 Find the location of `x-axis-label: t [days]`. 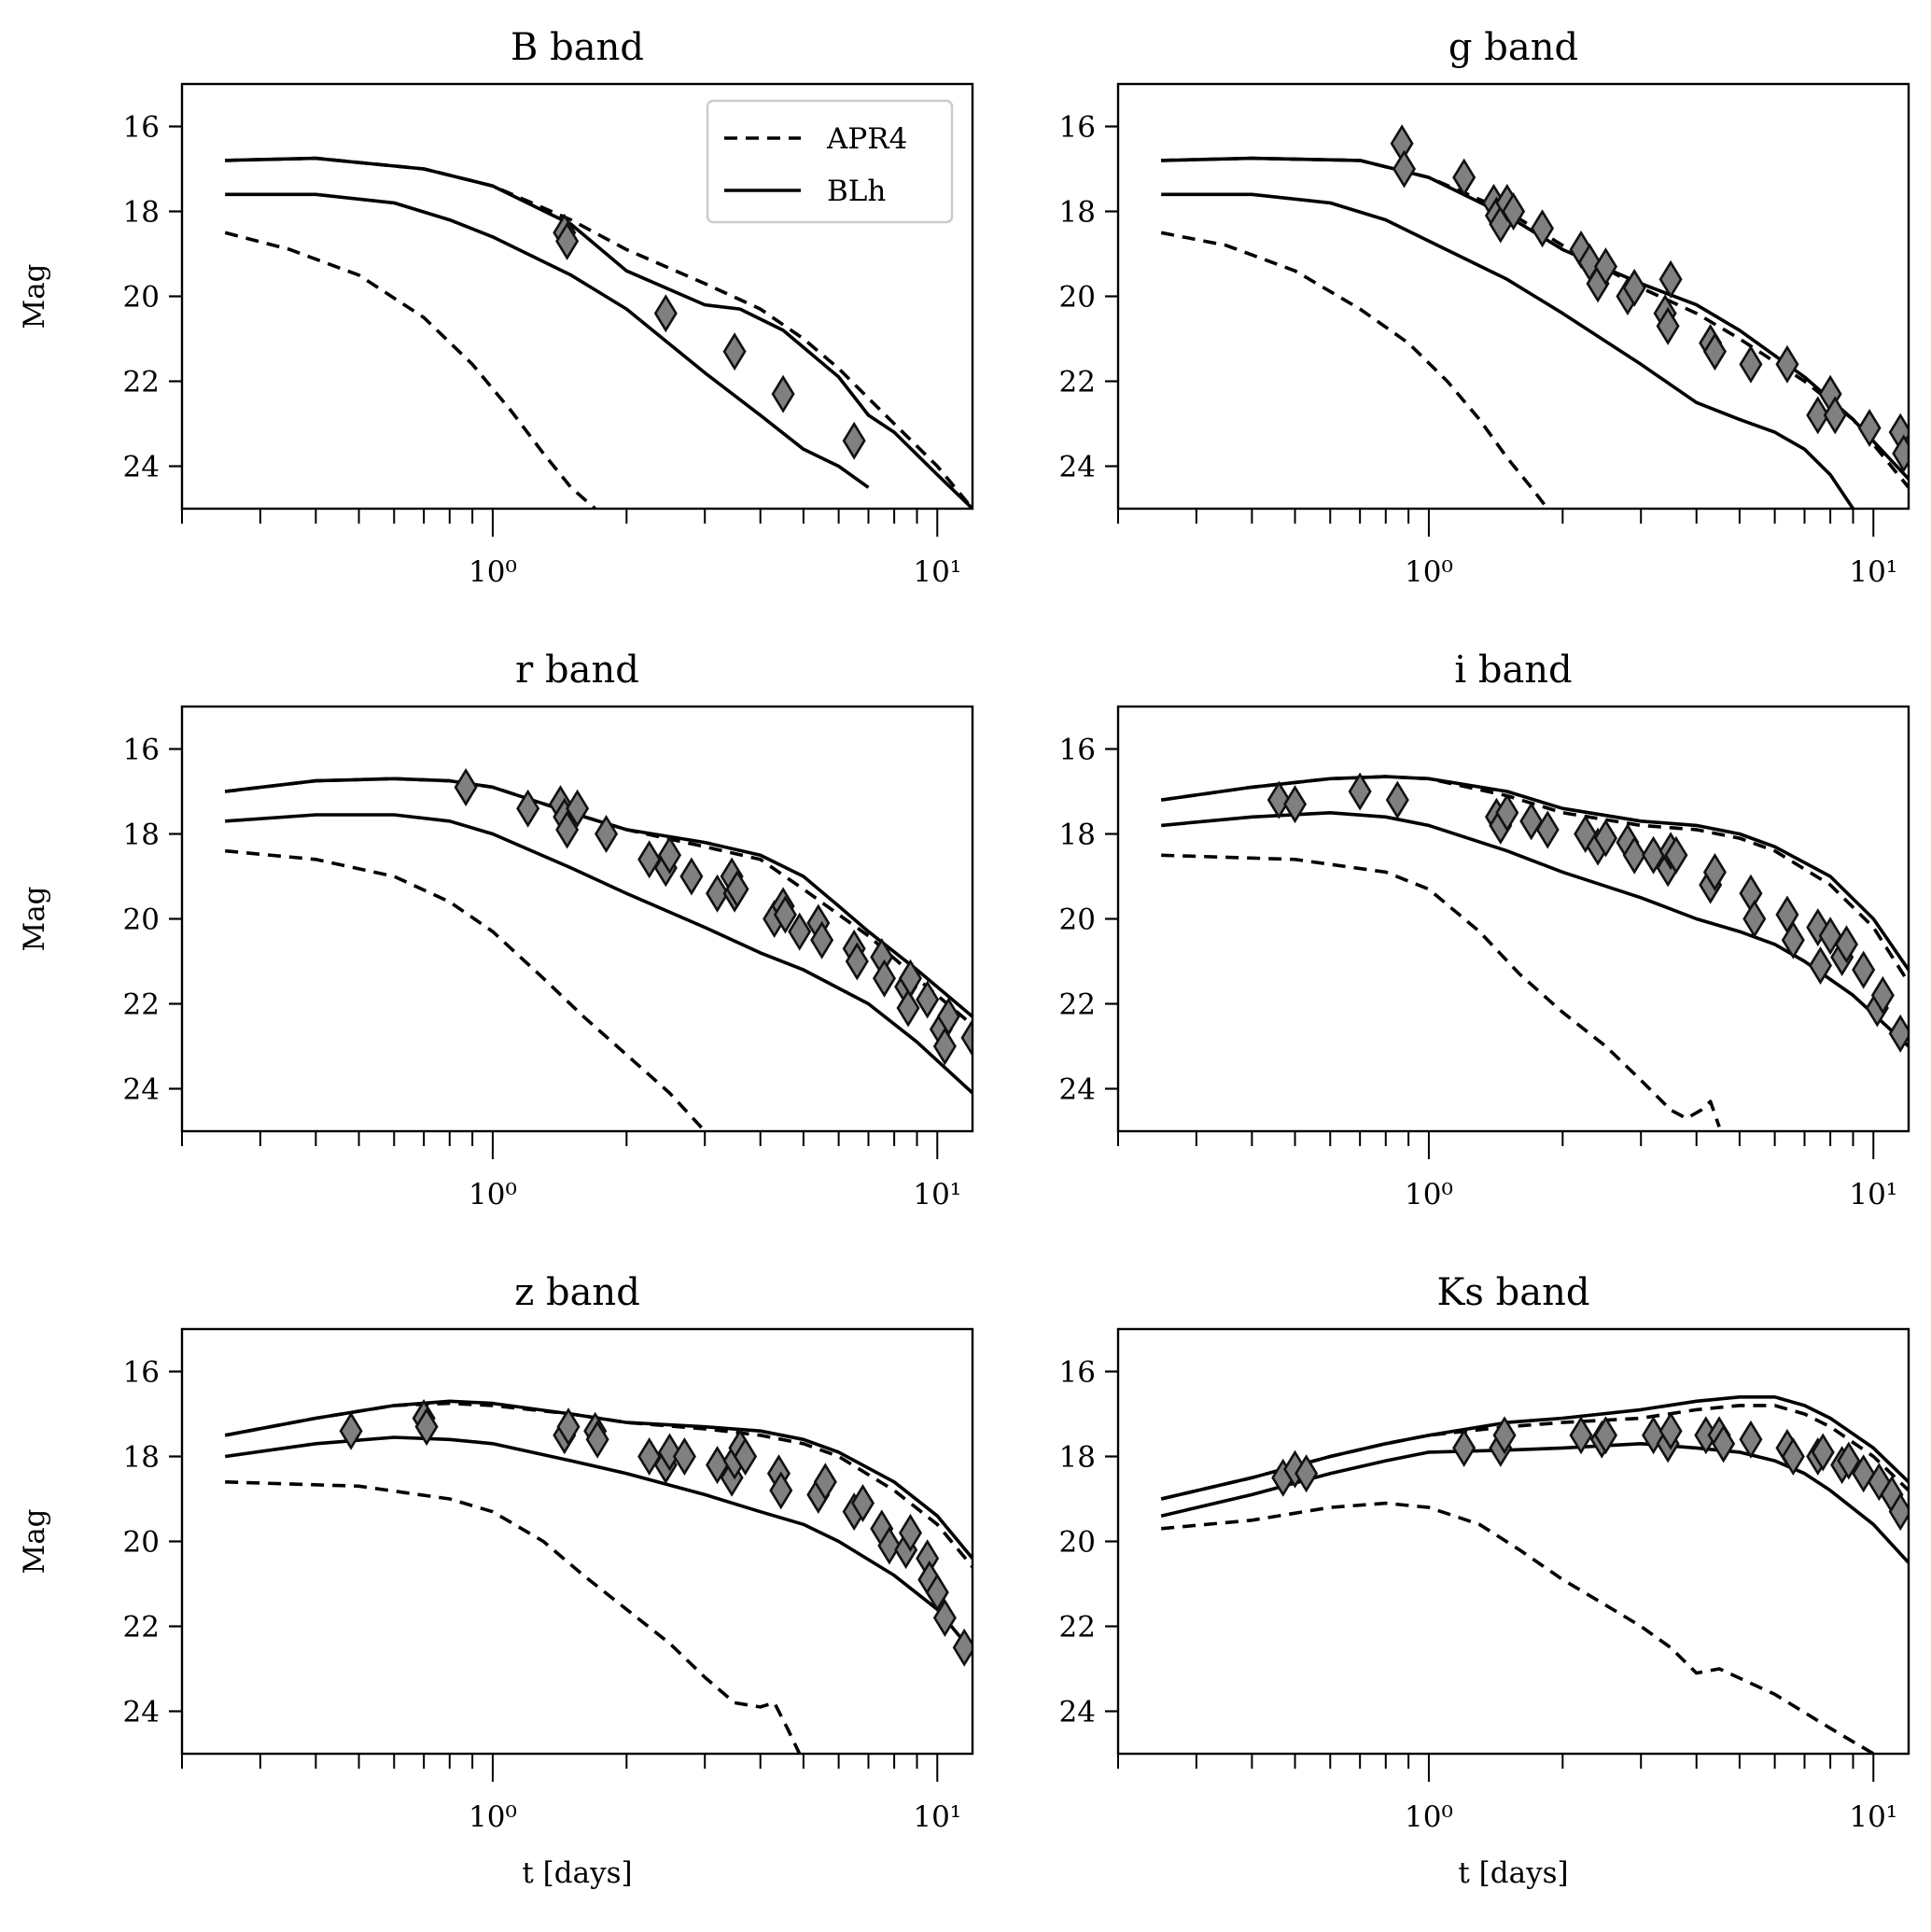

x-axis-label: t [days] is located at coordinates (1513, 1873).